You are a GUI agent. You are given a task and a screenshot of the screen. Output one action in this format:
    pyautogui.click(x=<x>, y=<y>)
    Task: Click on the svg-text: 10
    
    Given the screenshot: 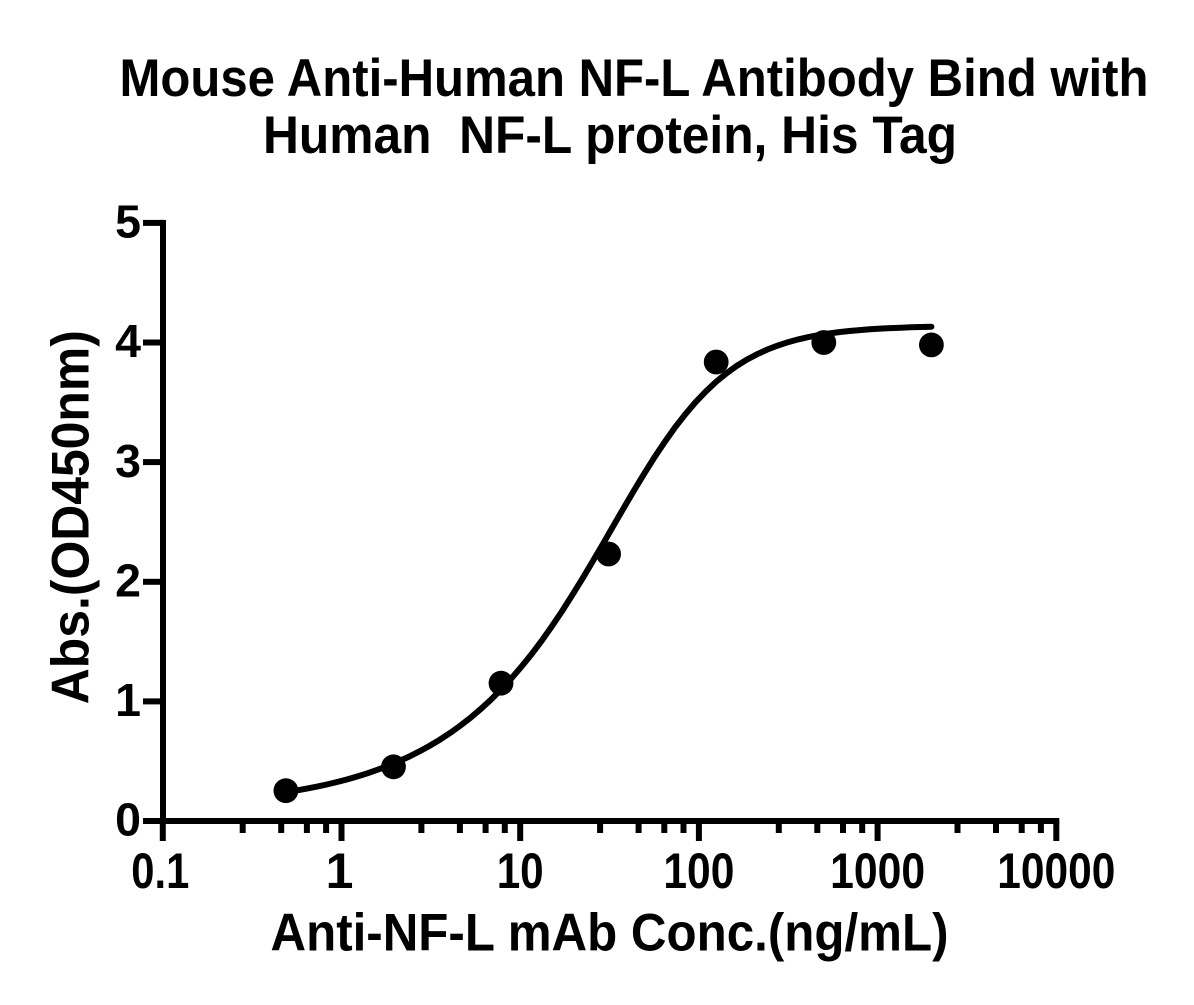 What is the action you would take?
    pyautogui.click(x=520, y=871)
    